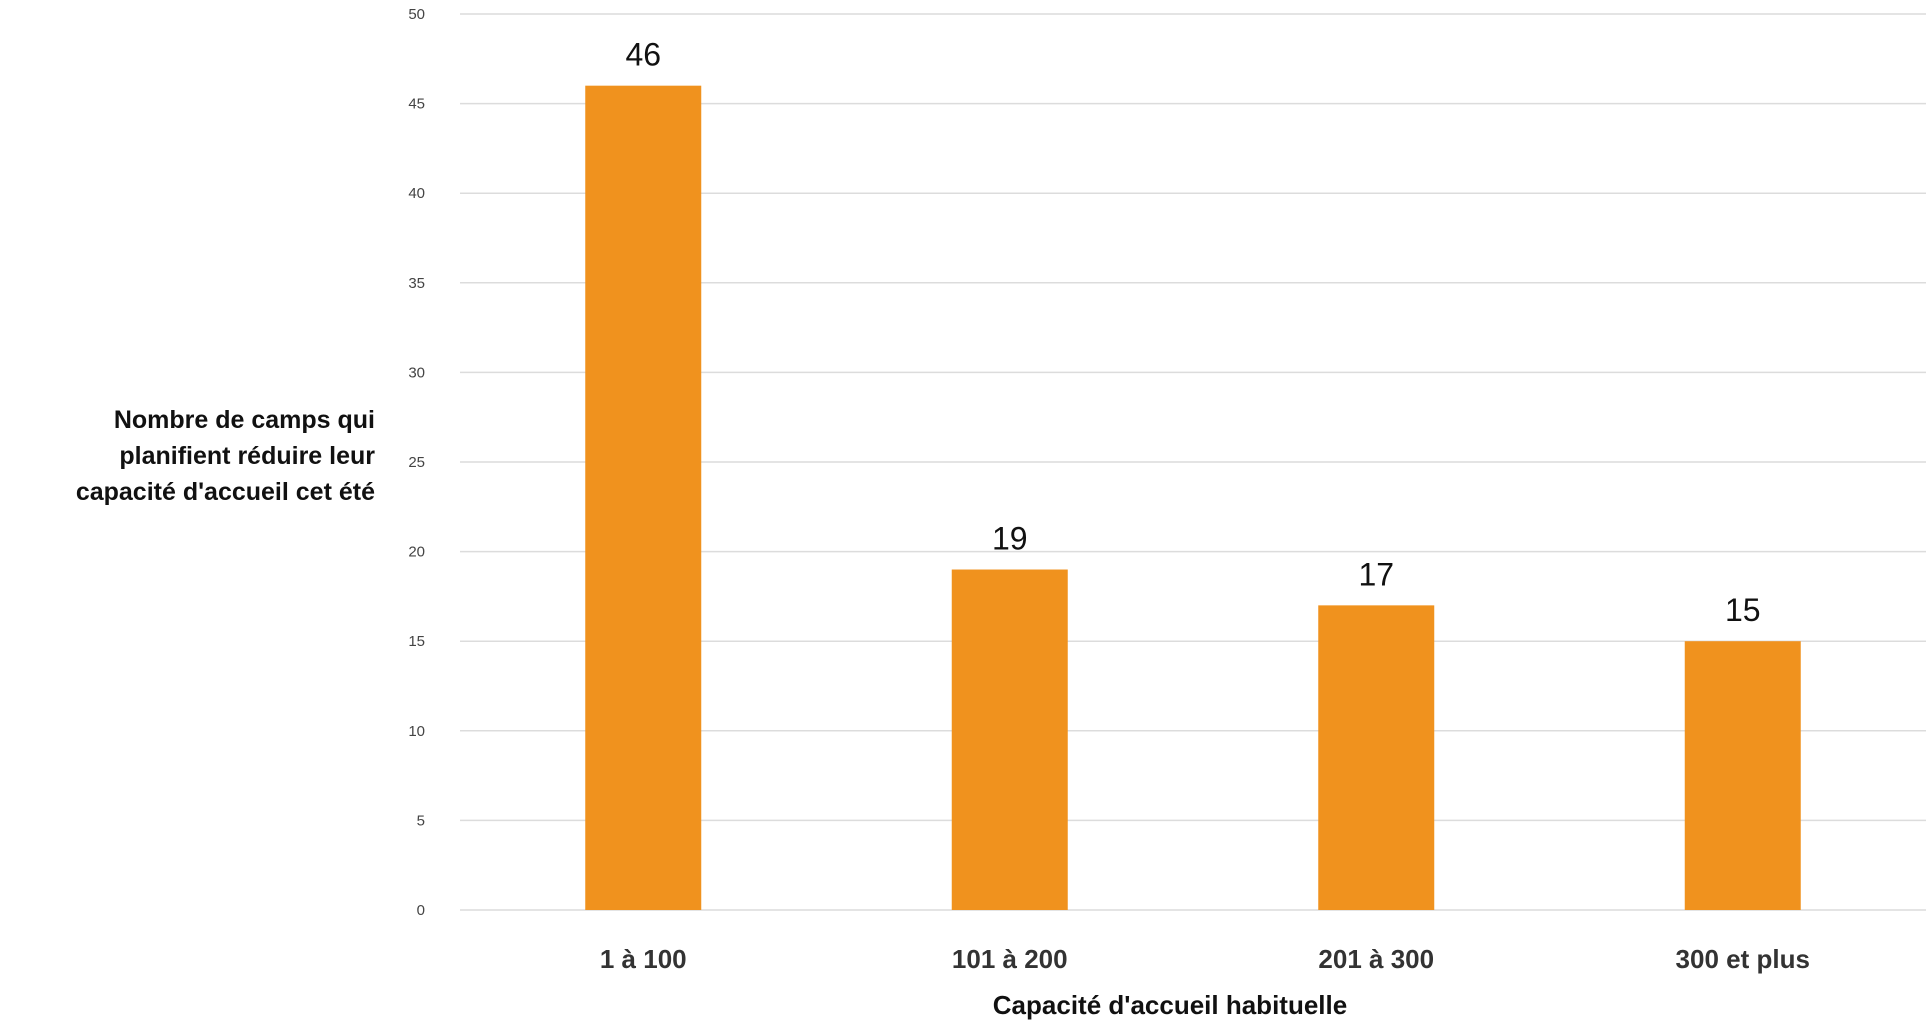  What do you see at coordinates (1010, 959) in the screenshot?
I see `x-tick-label: 101 à 200` at bounding box center [1010, 959].